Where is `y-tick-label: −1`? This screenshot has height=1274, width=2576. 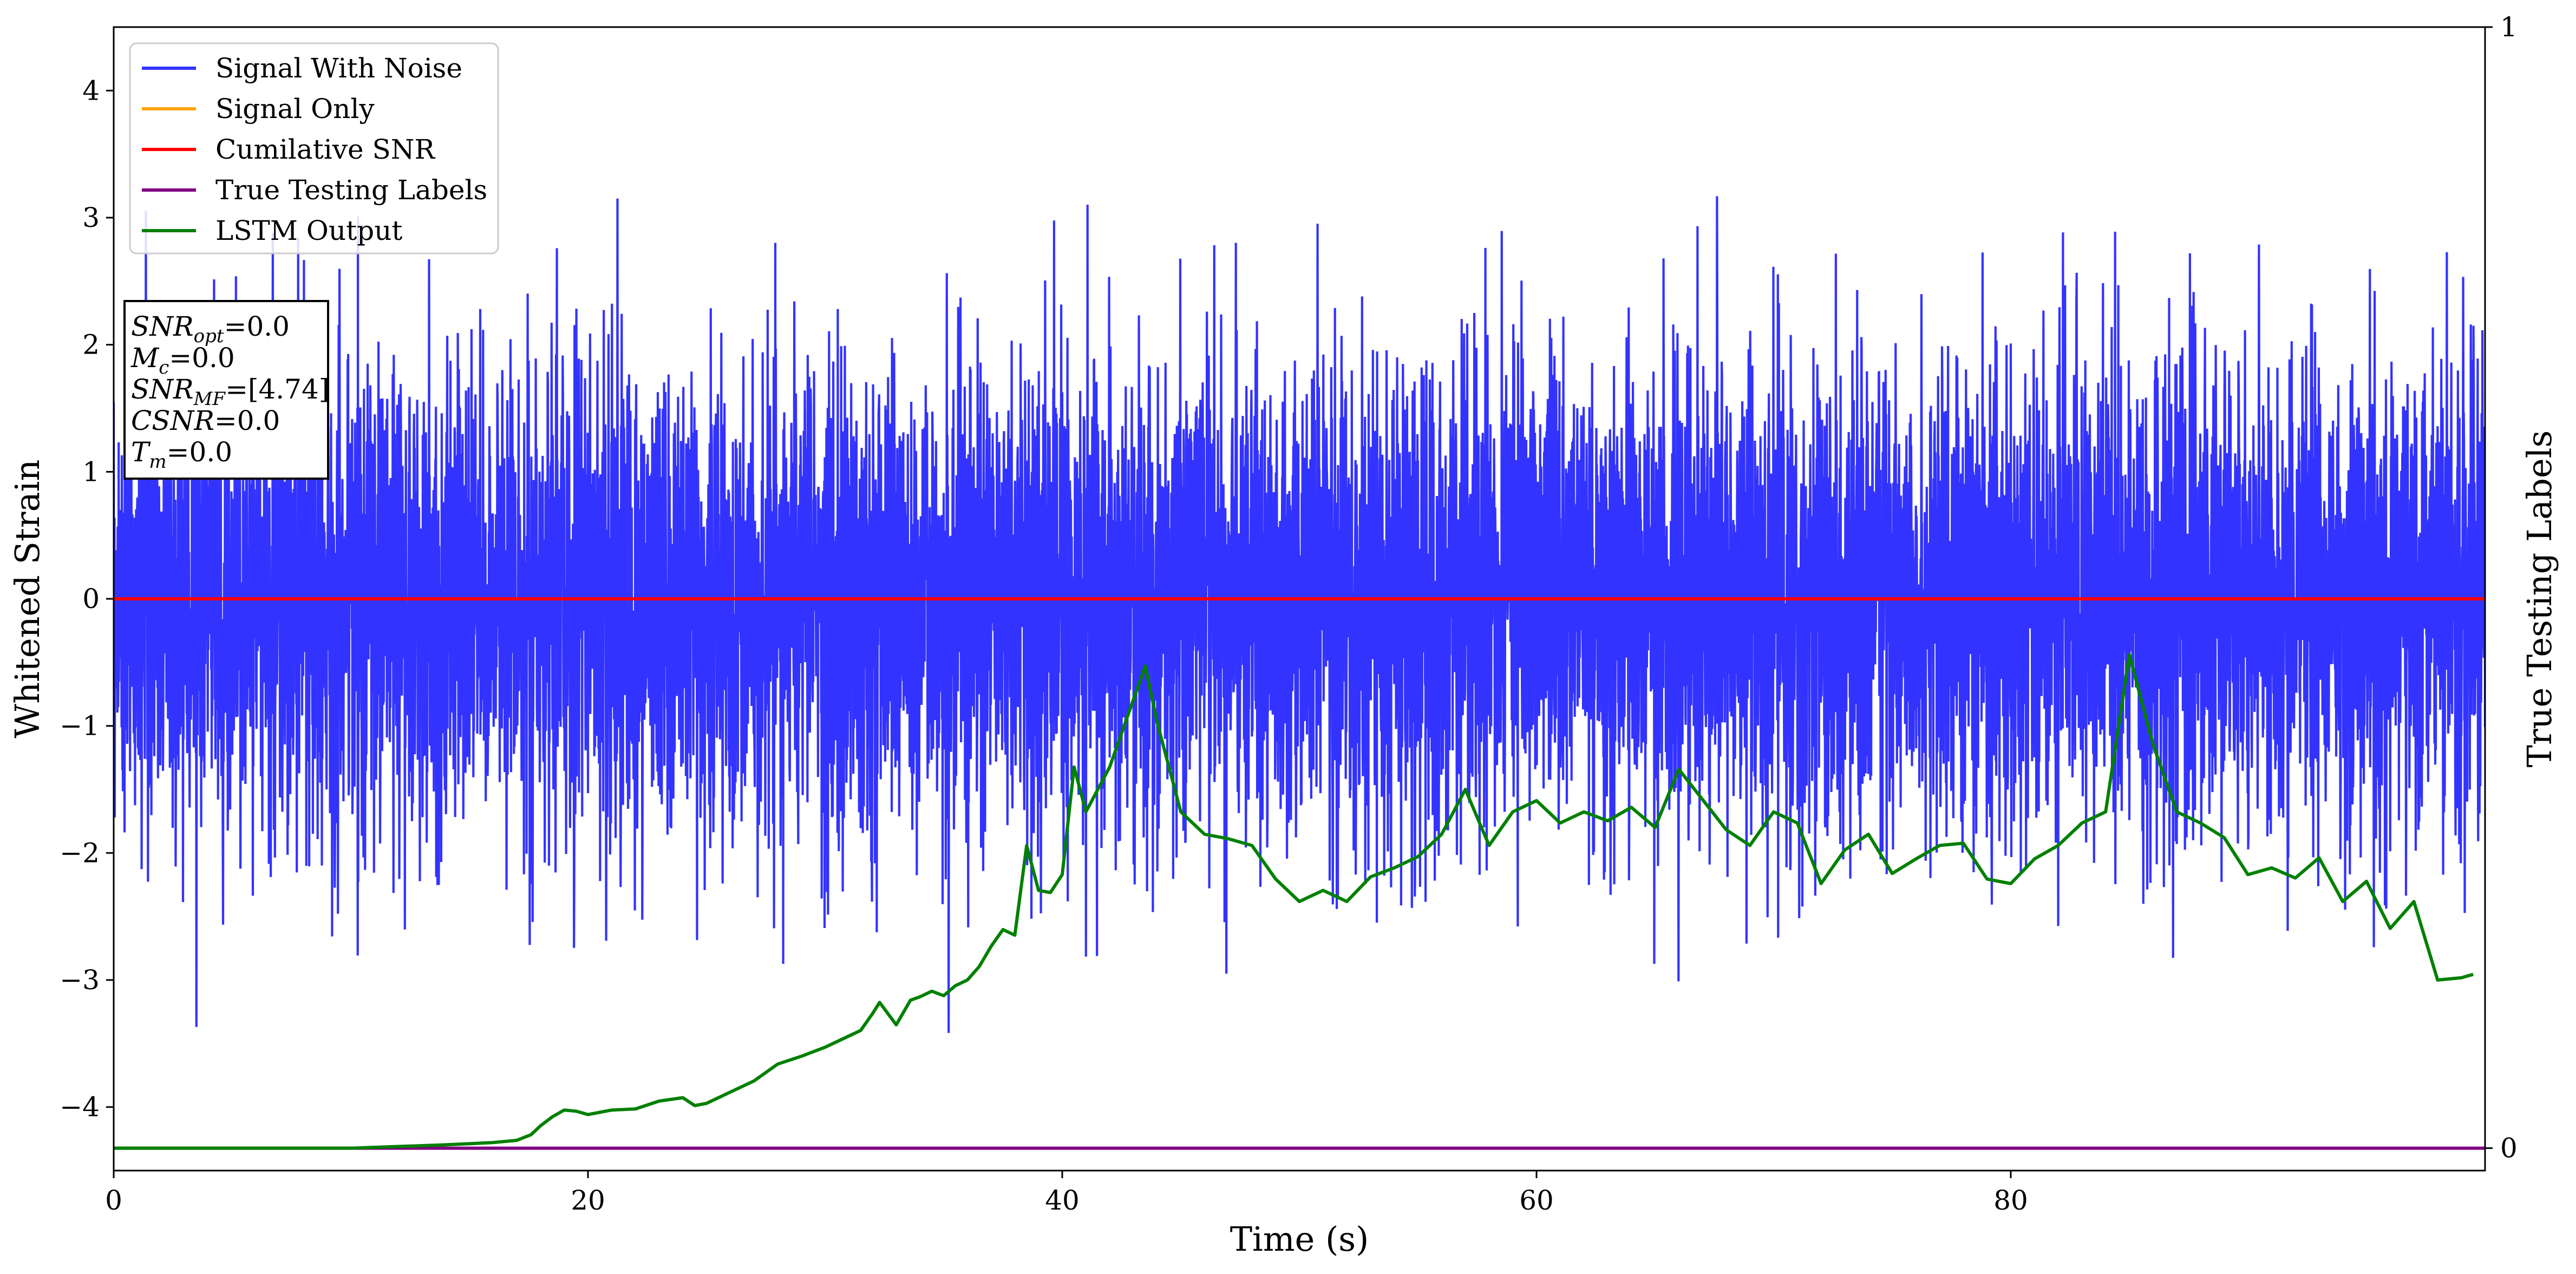 y-tick-label: −1 is located at coordinates (80, 726).